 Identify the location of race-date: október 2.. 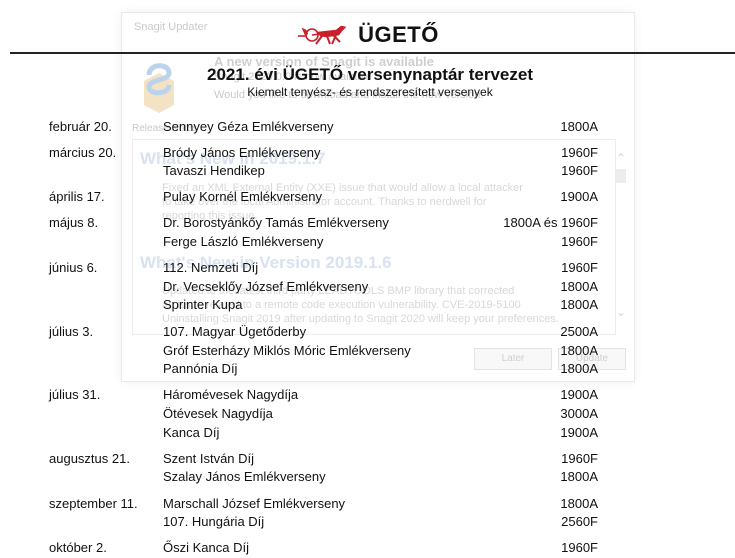
(78, 547).